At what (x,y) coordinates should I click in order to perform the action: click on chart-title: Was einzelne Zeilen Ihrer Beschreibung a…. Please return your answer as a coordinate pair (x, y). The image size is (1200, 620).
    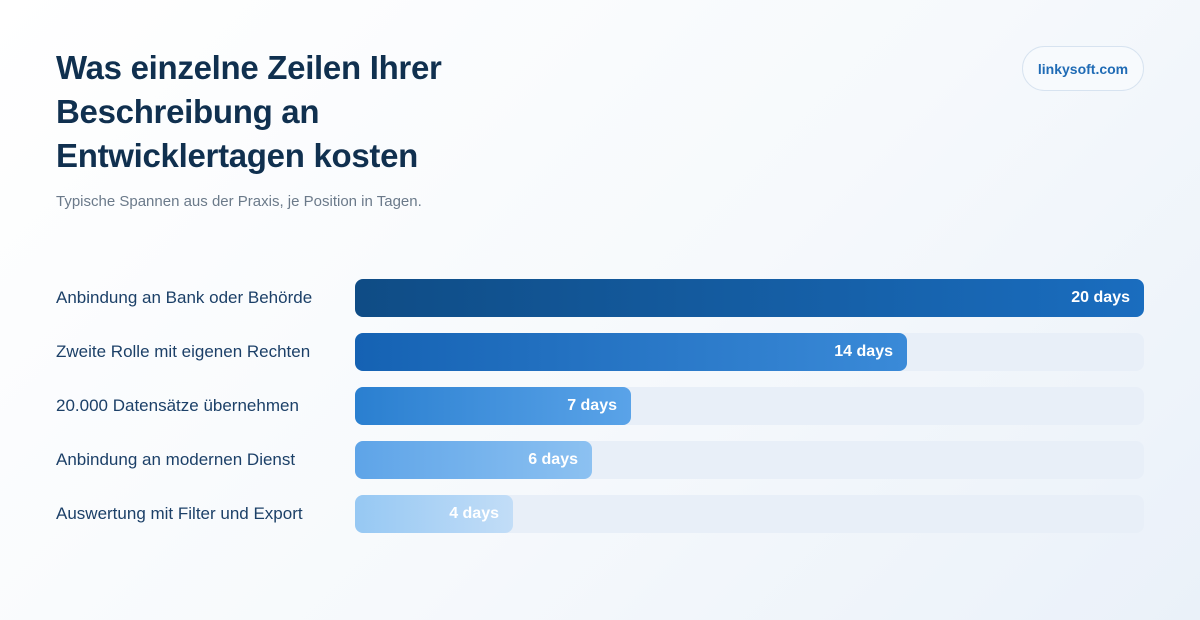
    Looking at the image, I should click on (249, 111).